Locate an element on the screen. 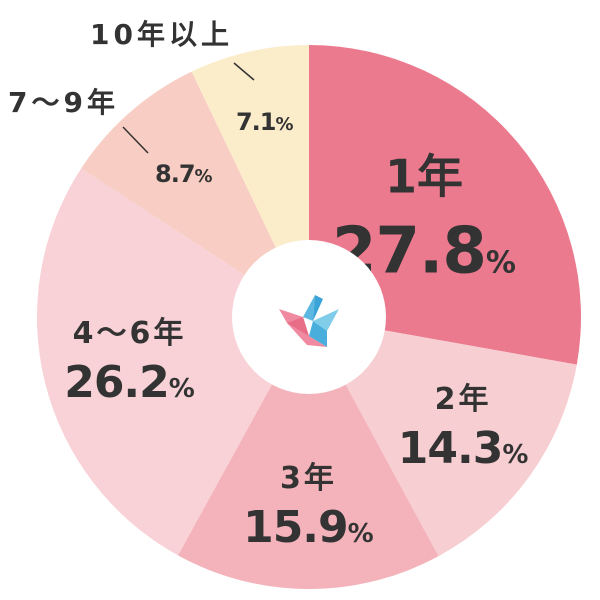 This screenshot has height=600, width=600. slice-value-label: 14.3% is located at coordinates (463, 448).